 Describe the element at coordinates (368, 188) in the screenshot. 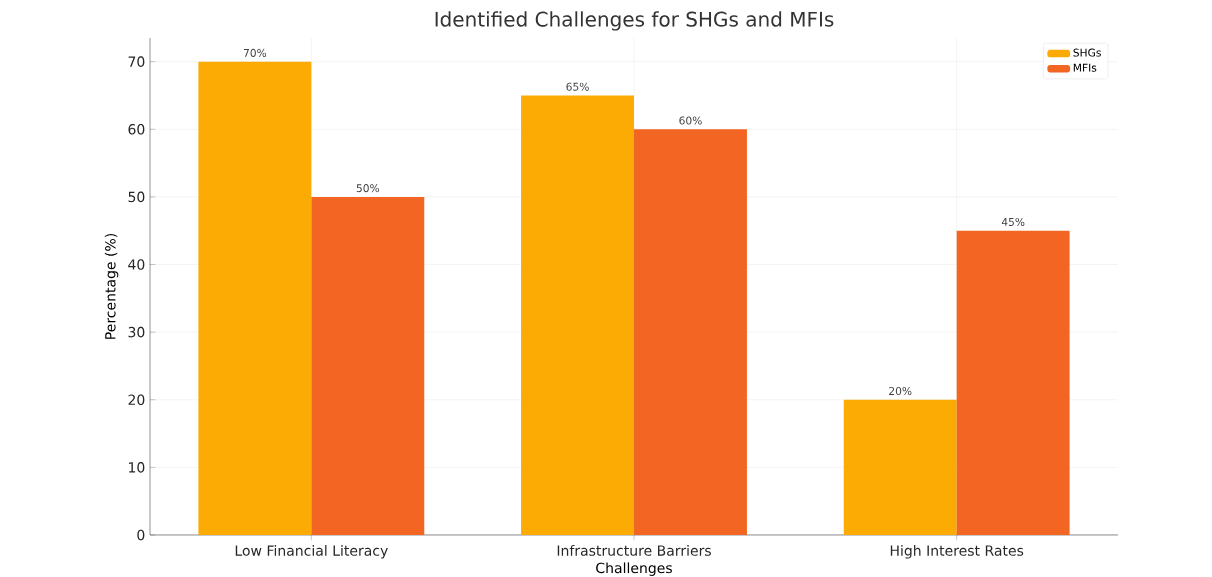

I see `data-label: 50%` at that location.